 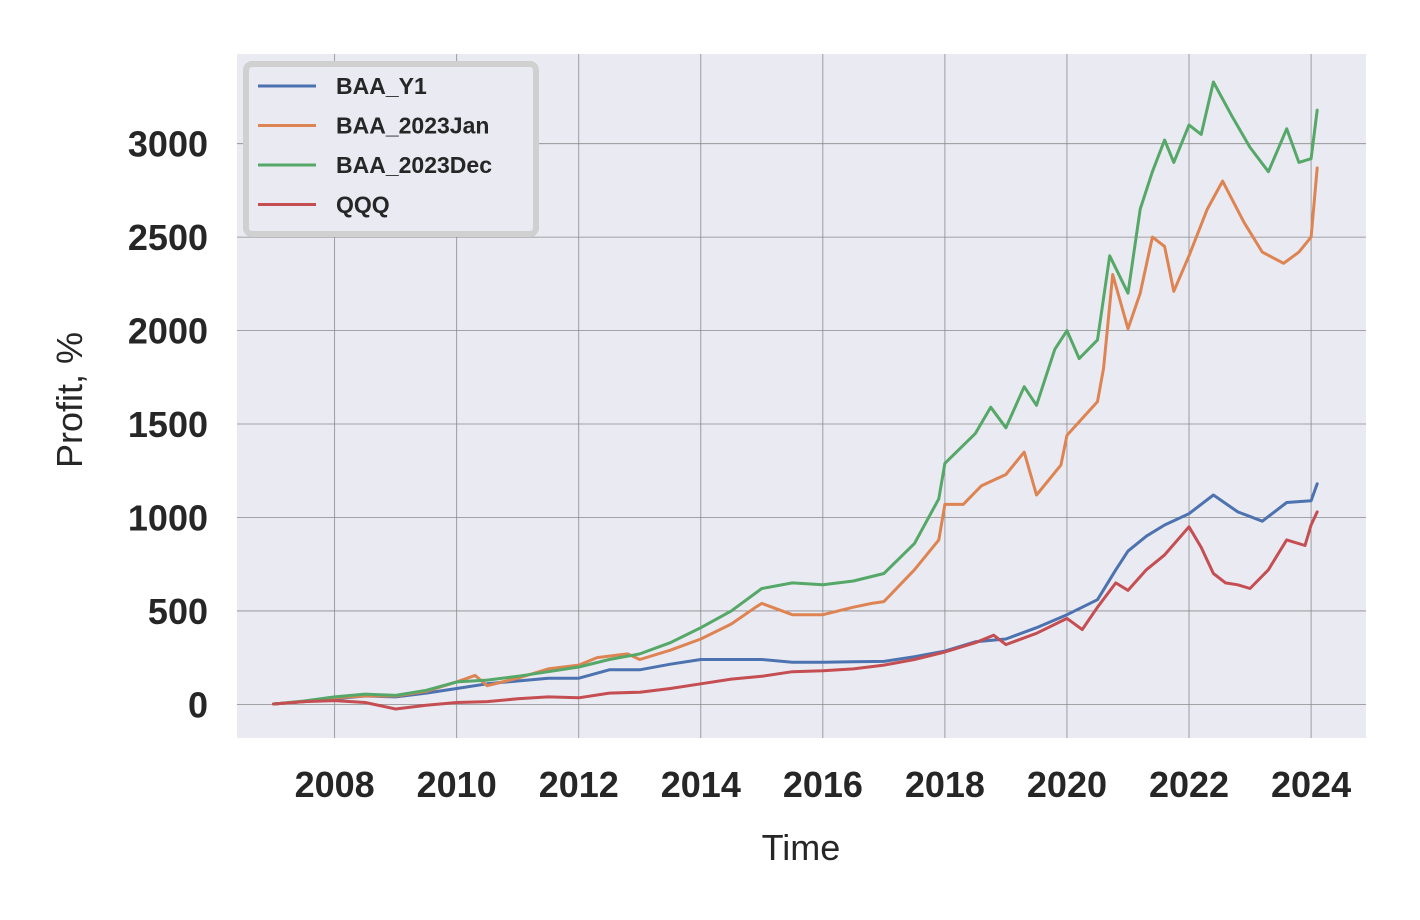 I want to click on x-tick-label: 2012, so click(x=579, y=784).